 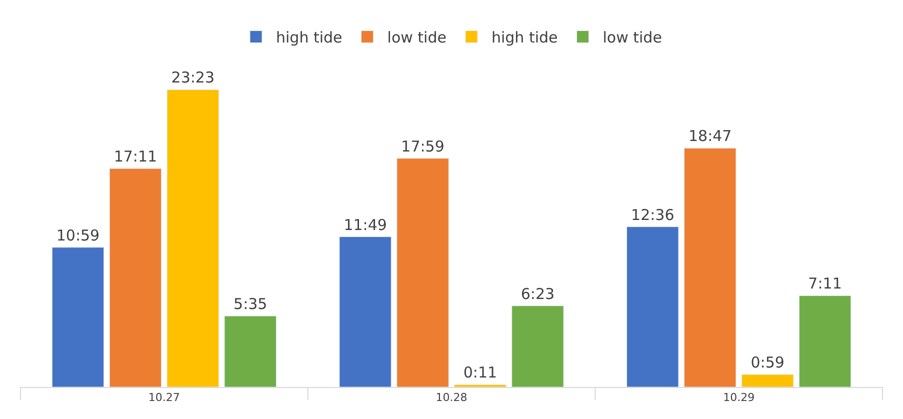 What do you see at coordinates (136, 157) in the screenshot?
I see `data-label: 17:11` at bounding box center [136, 157].